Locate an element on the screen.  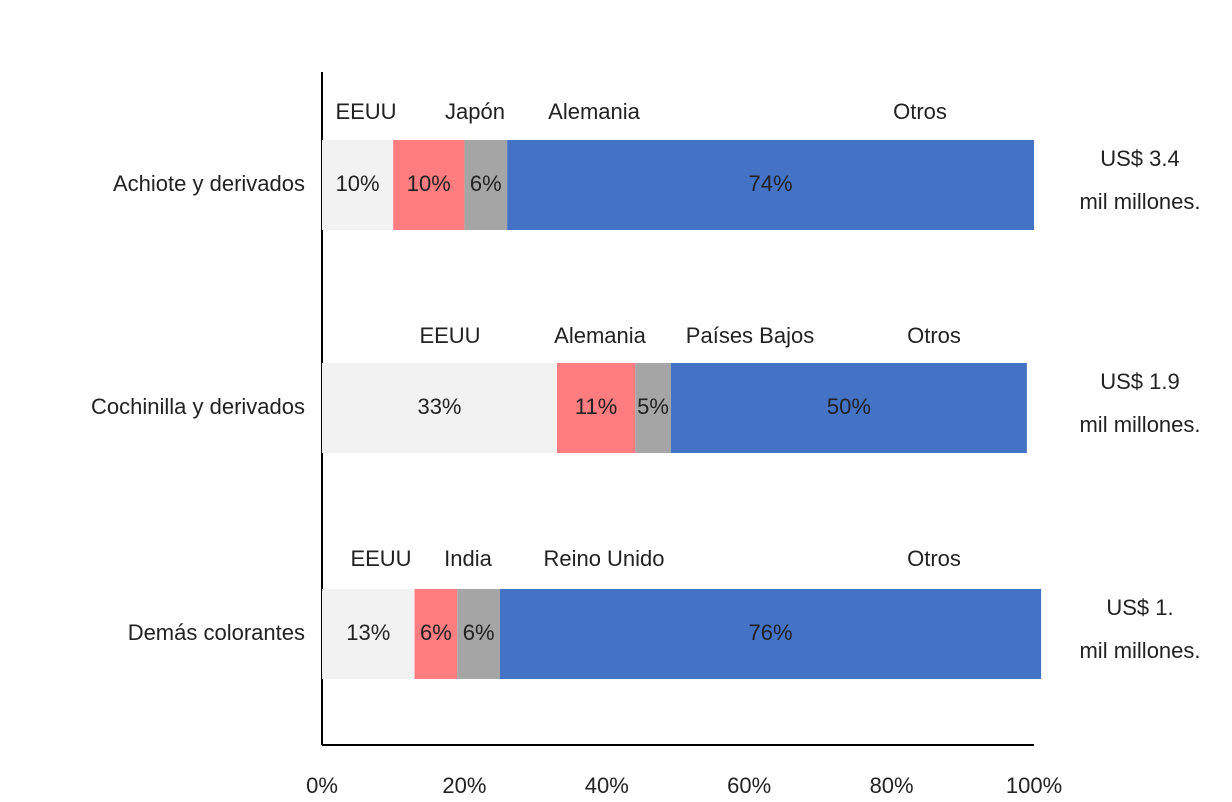
value-label: 5% is located at coordinates (653, 406).